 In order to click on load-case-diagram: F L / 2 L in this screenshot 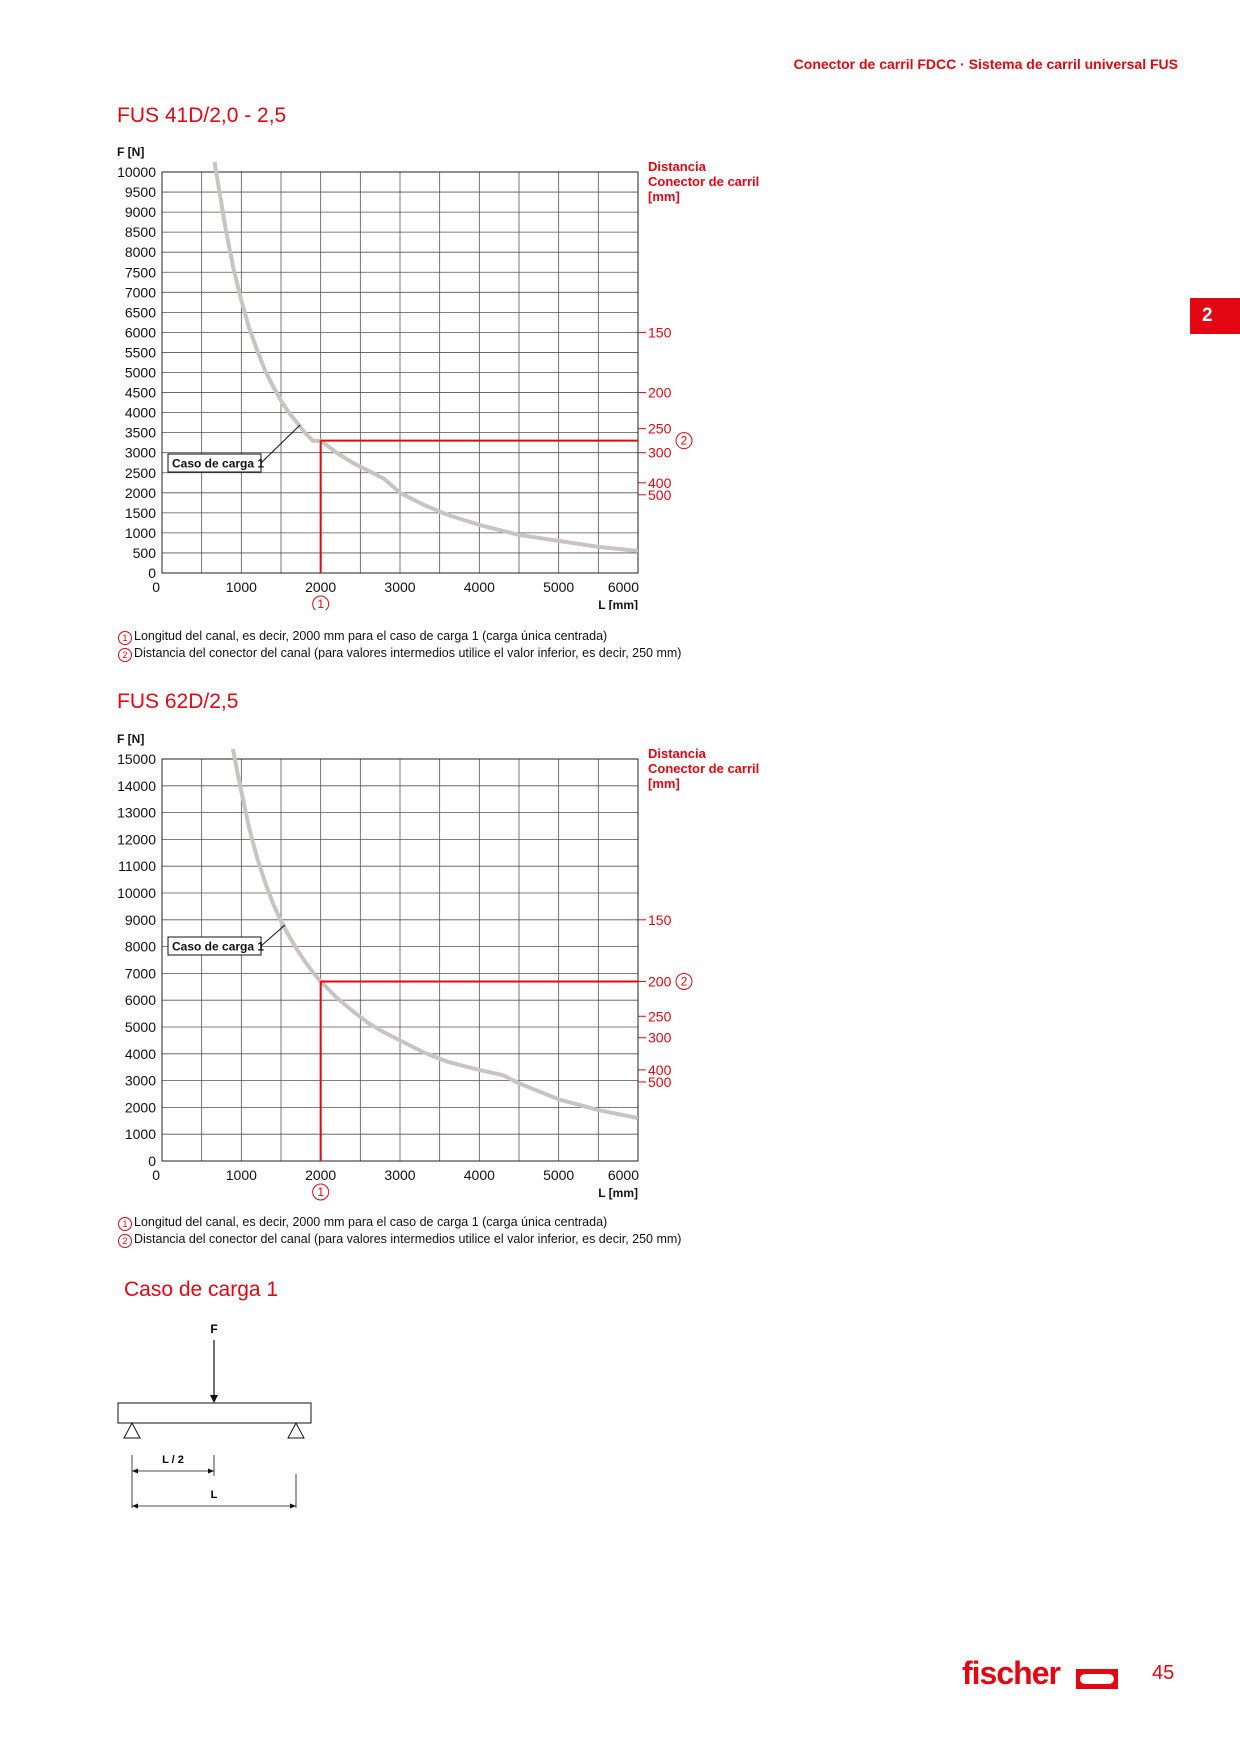, I will do `click(220, 1415)`.